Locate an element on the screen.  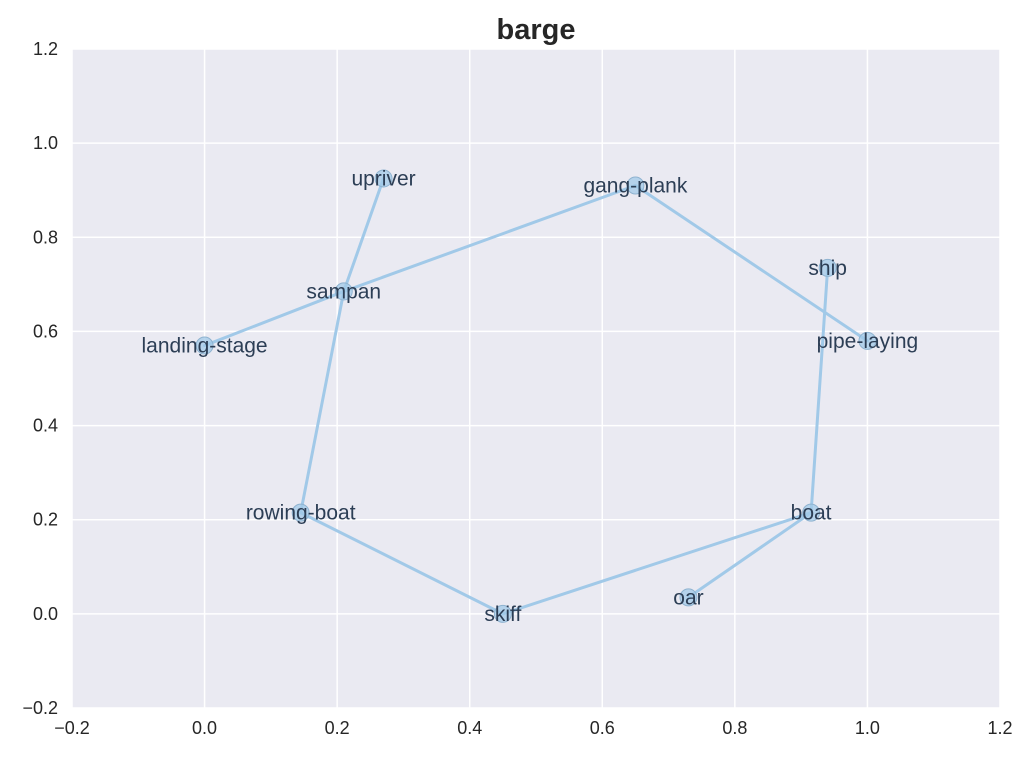
point-label: upriver is located at coordinates (383, 178).